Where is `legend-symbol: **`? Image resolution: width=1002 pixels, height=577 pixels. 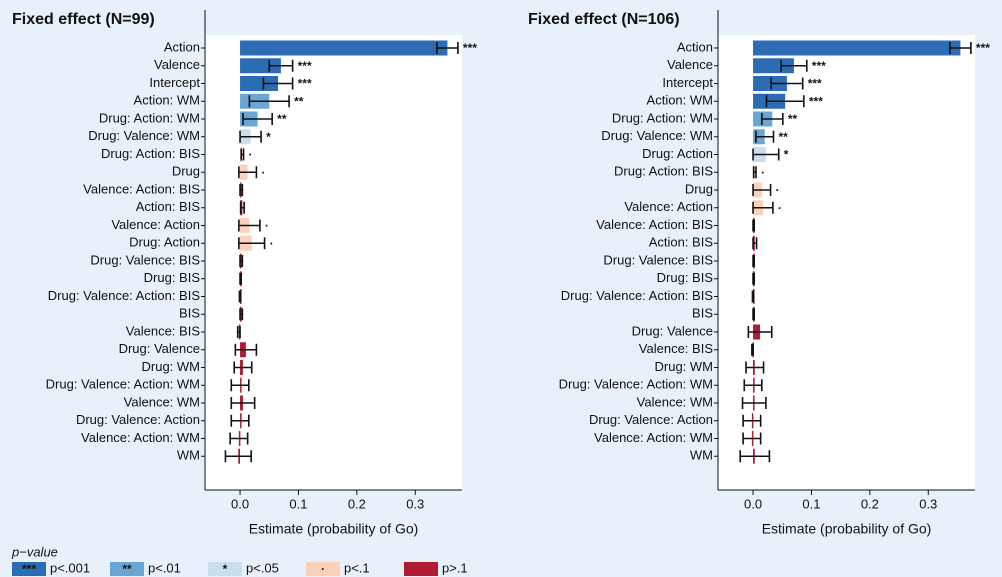
legend-symbol: ** is located at coordinates (127, 569).